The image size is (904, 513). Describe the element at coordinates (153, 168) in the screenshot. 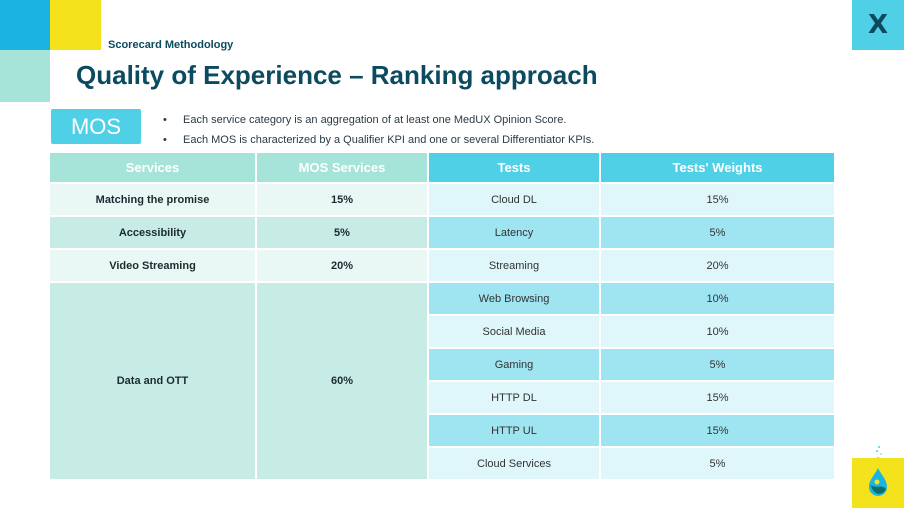

I see `header-services: Services` at that location.